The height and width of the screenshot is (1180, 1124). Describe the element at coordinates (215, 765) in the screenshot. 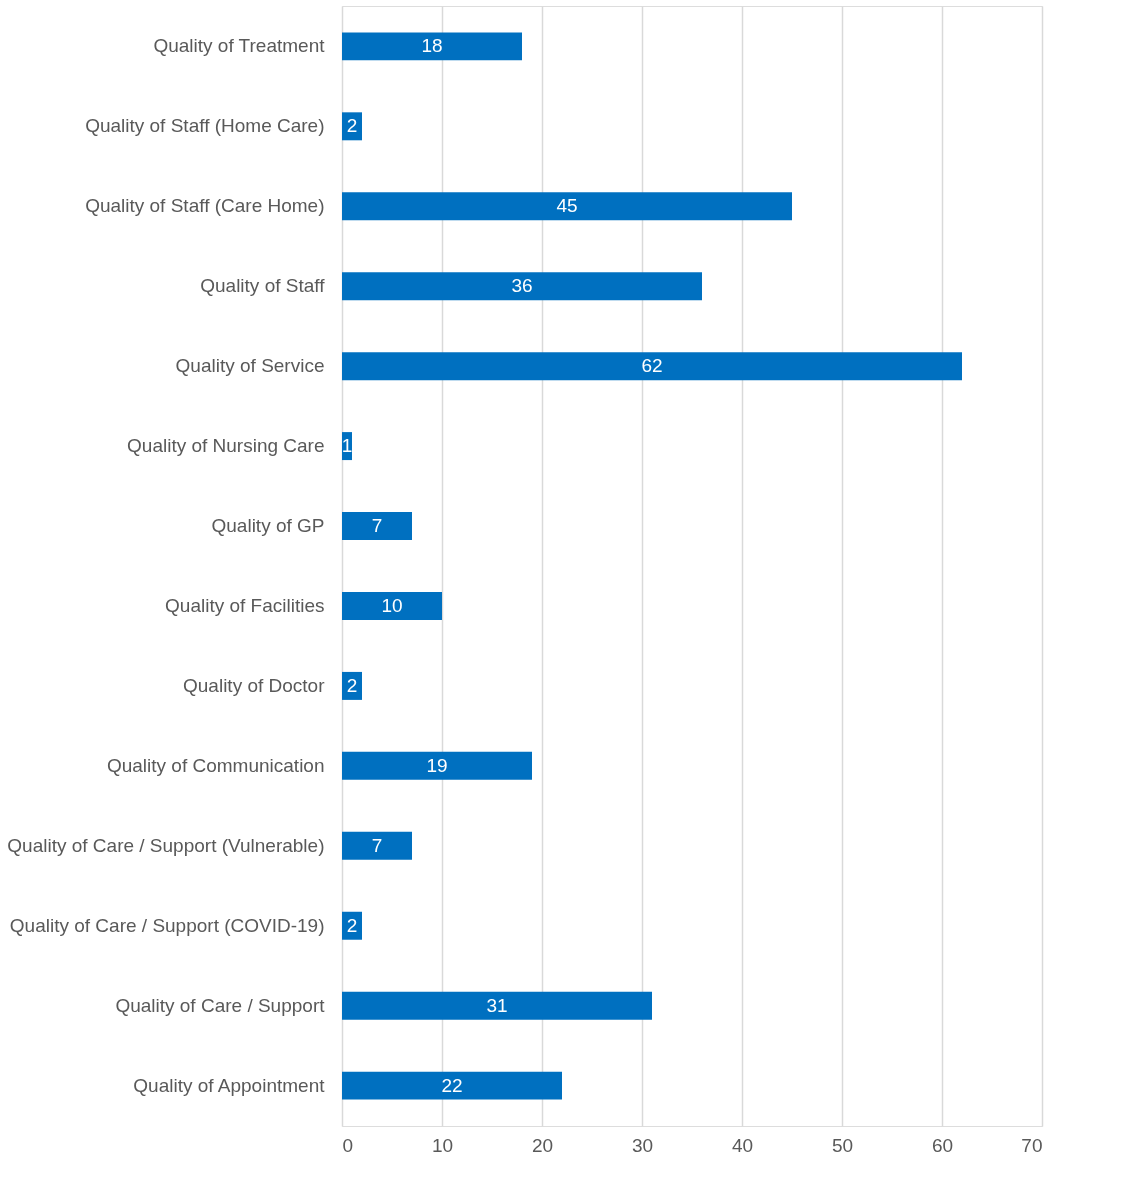

I see `y-tick-label: Quality of Communication` at that location.